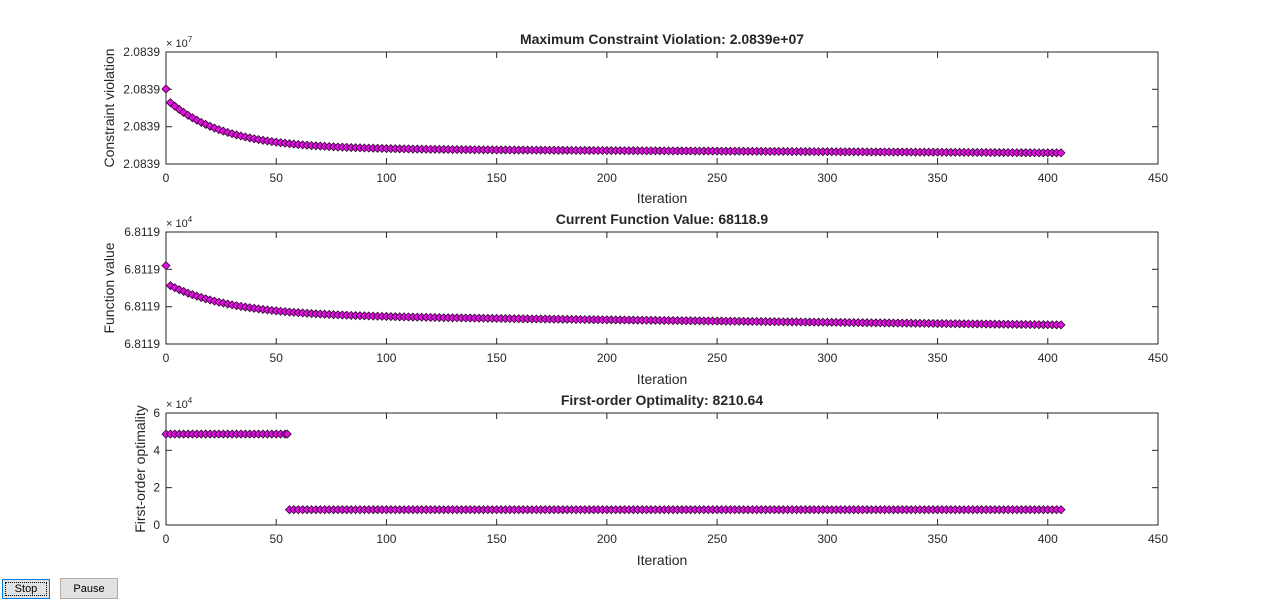 Image resolution: width=1280 pixels, height=603 pixels. What do you see at coordinates (179, 42) in the screenshot?
I see `exponent-label: × 10⁷` at bounding box center [179, 42].